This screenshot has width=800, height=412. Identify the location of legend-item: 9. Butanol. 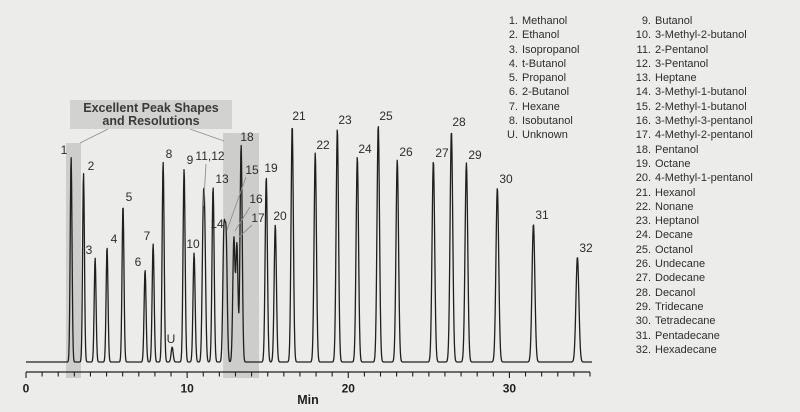
(691, 21).